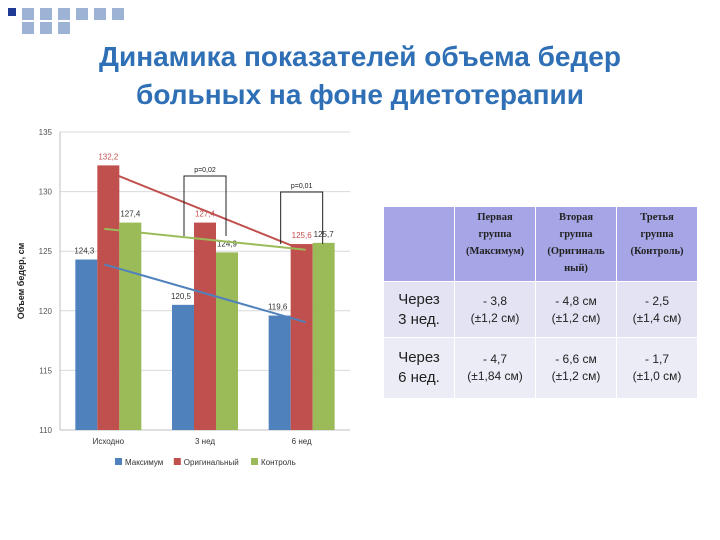 The width and height of the screenshot is (720, 540). Describe the element at coordinates (495, 251) in the screenshot. I see `header-line: (Максимум)` at that location.